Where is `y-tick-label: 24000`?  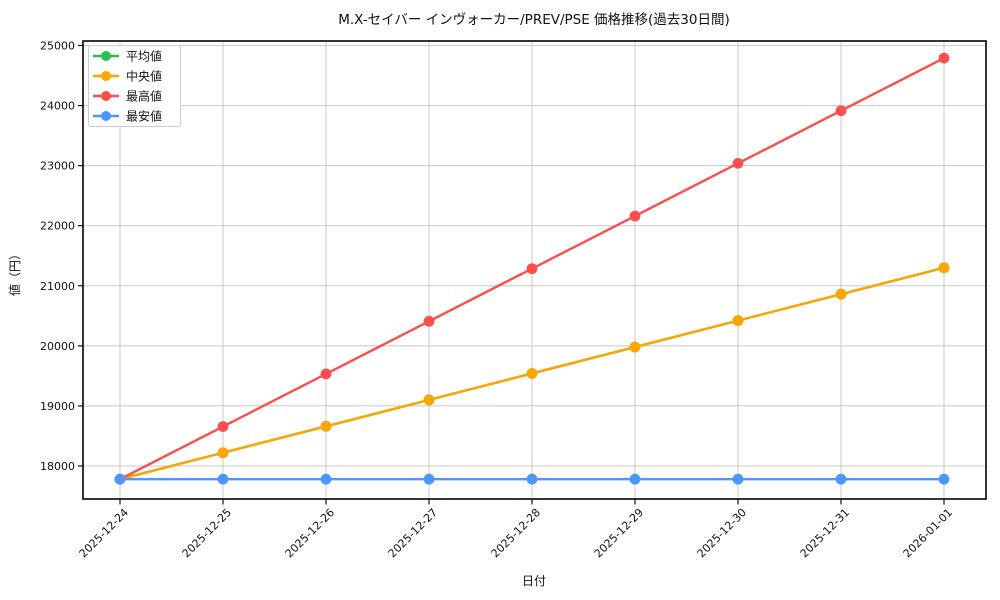
y-tick-label: 24000 is located at coordinates (57, 106).